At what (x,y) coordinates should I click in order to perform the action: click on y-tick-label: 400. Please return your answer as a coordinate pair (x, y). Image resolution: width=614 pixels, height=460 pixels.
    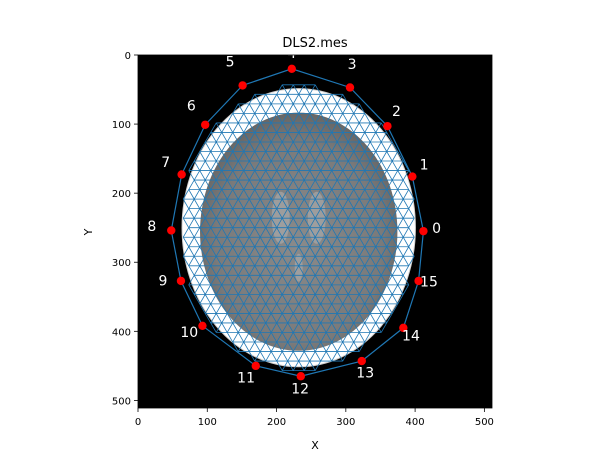
    Looking at the image, I should click on (121, 332).